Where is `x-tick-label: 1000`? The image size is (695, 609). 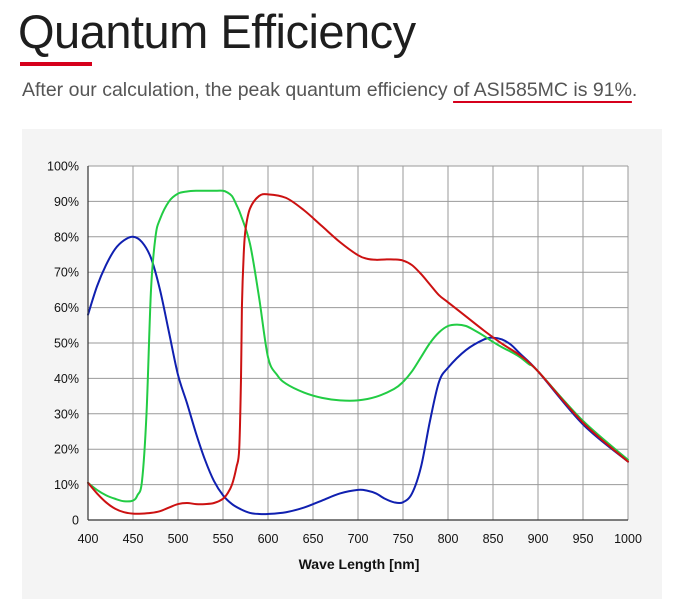 x-tick-label: 1000 is located at coordinates (628, 539).